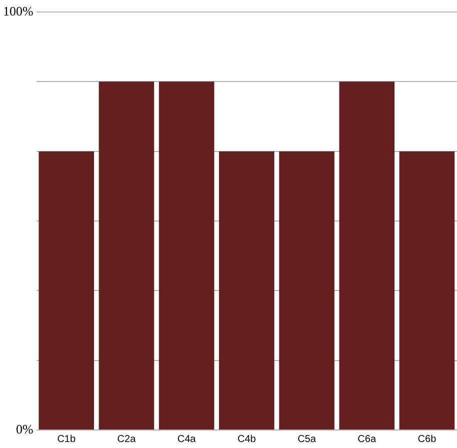 The image size is (457, 448). What do you see at coordinates (186, 439) in the screenshot?
I see `x-tick-label: C4a` at bounding box center [186, 439].